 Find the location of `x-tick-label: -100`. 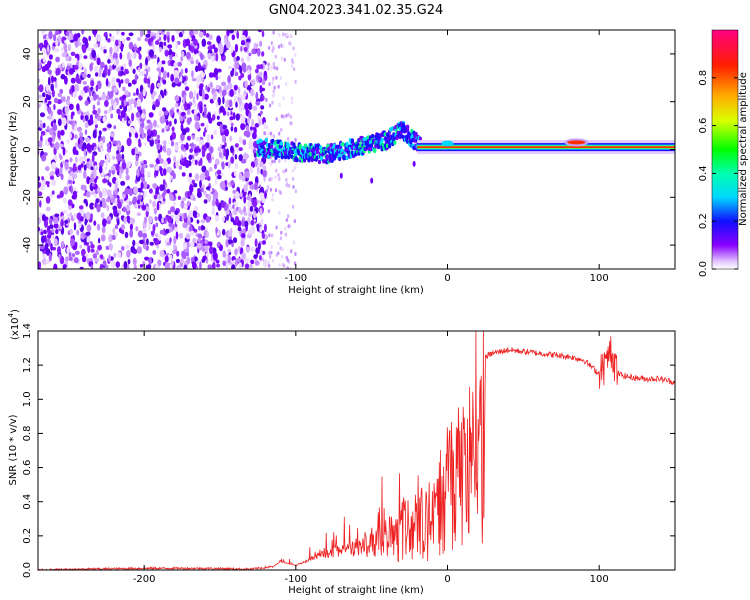

x-tick-label: -100 is located at coordinates (295, 579).